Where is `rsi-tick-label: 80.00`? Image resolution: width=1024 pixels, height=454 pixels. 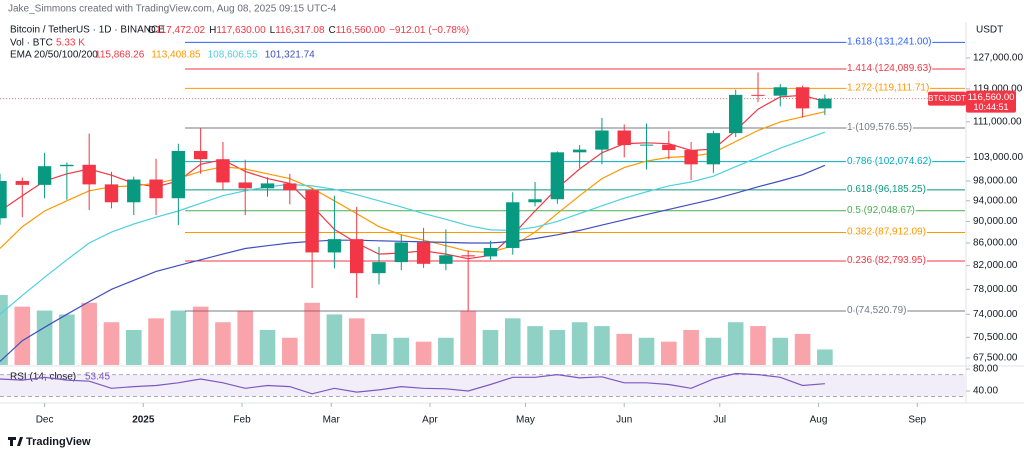
rsi-tick-label: 80.00 is located at coordinates (985, 369).